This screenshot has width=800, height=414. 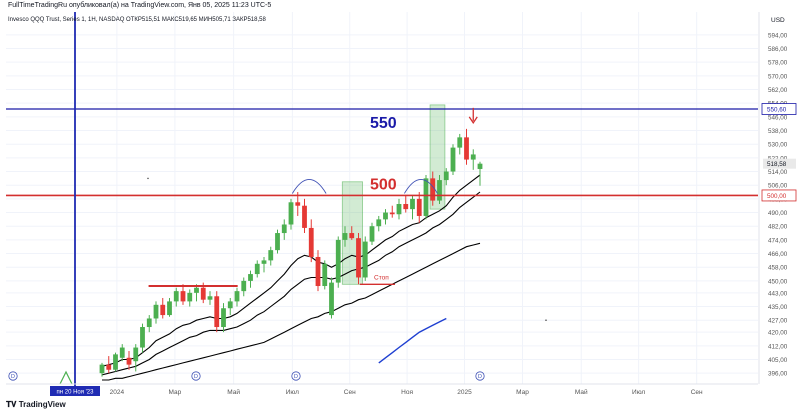 I want to click on price-tag-500-bg, so click(x=779, y=195).